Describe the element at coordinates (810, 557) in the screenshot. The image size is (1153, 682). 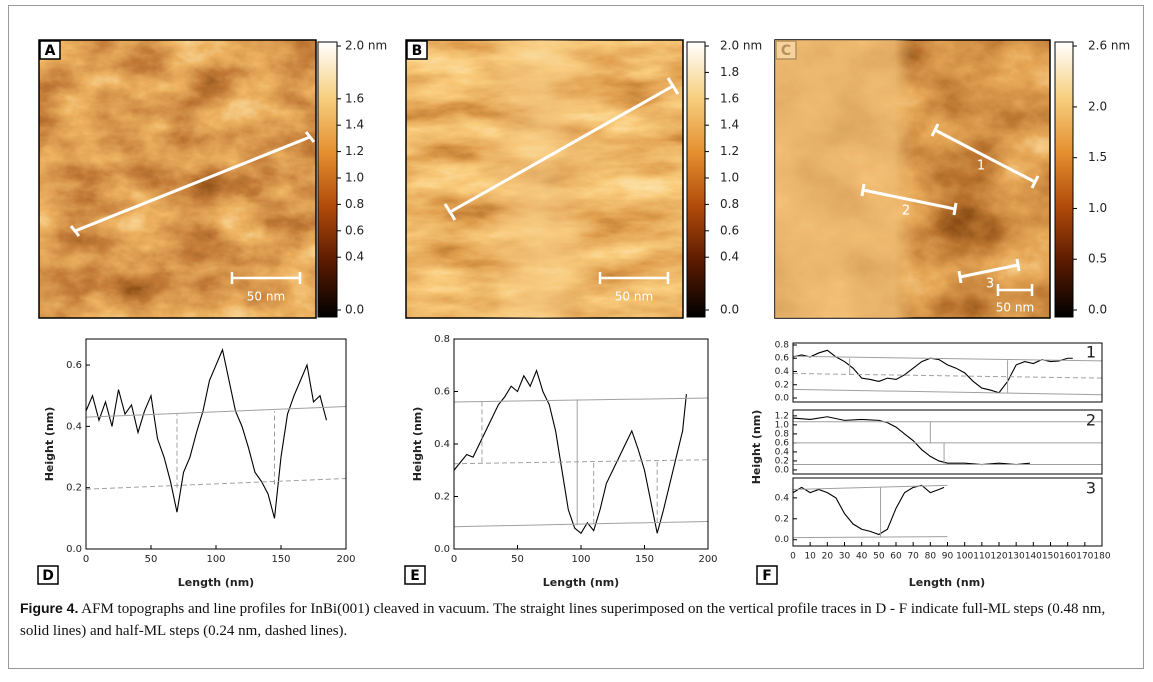
I see `x-tick-label: 10` at that location.